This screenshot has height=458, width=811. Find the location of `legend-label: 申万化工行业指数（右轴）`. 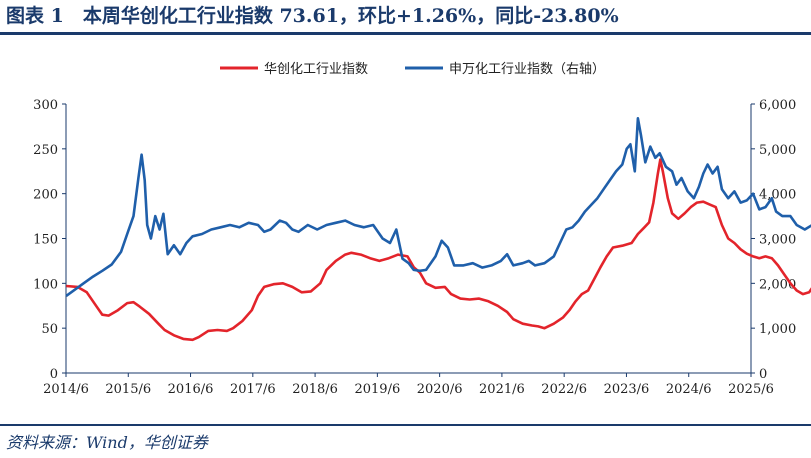

legend-label: 申万化工行业指数（右轴） is located at coordinates (527, 69).